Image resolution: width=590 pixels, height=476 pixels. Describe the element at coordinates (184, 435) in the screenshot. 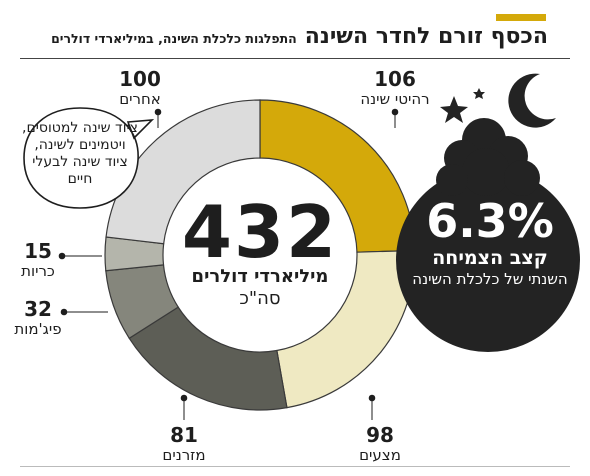

I see `value-mattresses: 81` at that location.